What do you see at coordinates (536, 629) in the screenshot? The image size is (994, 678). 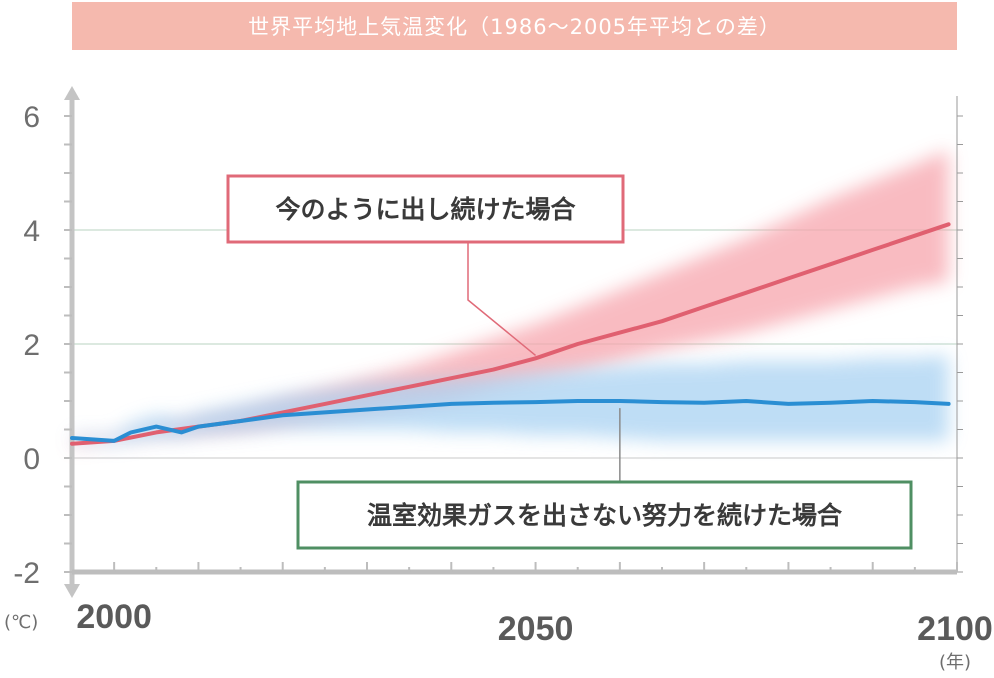 I see `x-tick-label: 2050` at bounding box center [536, 629].